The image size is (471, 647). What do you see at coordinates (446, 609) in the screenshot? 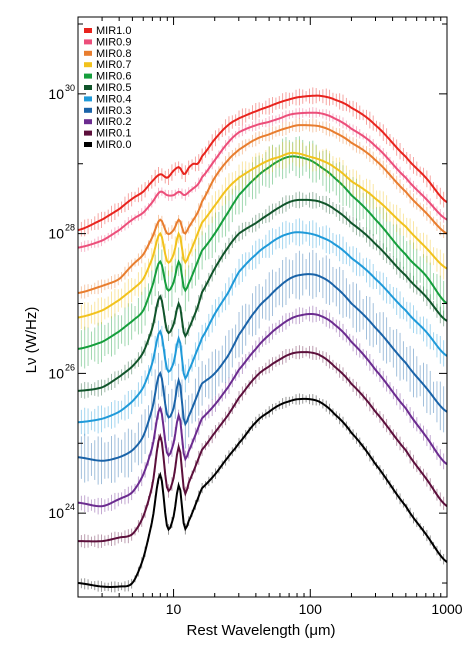
I see `x-tick-label: 1000` at bounding box center [446, 609].